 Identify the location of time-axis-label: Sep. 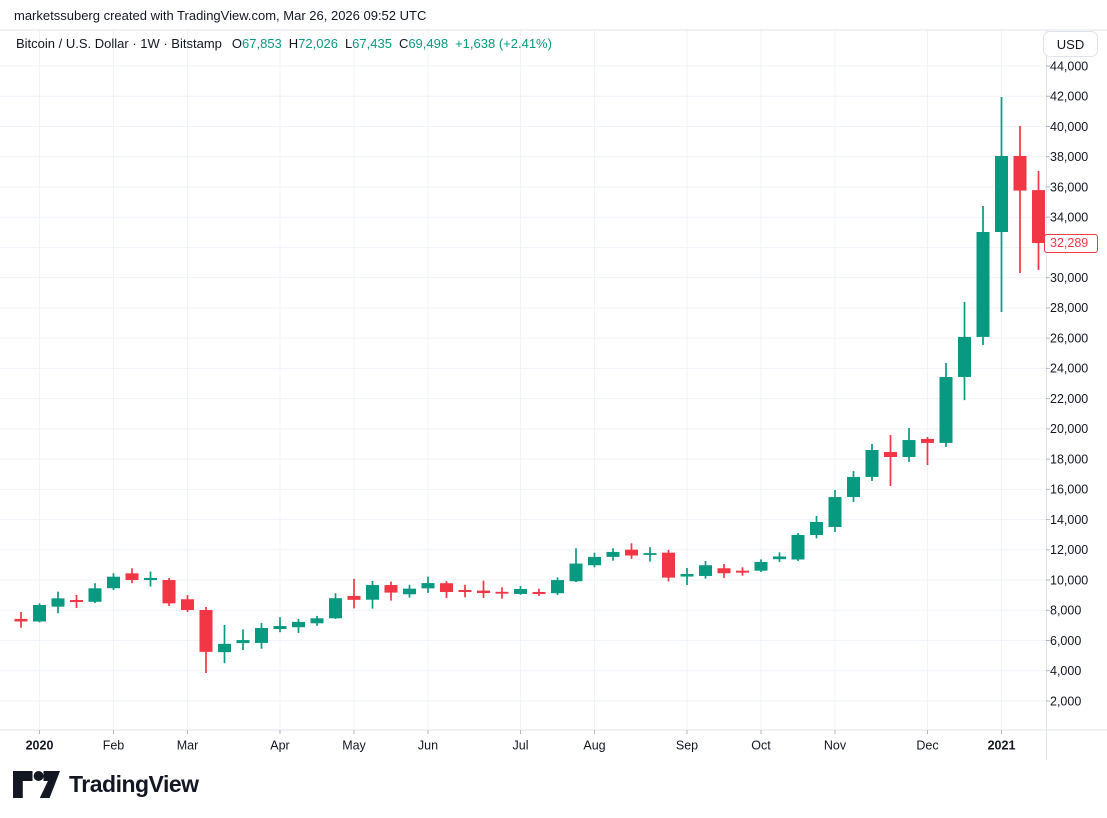
(687, 746).